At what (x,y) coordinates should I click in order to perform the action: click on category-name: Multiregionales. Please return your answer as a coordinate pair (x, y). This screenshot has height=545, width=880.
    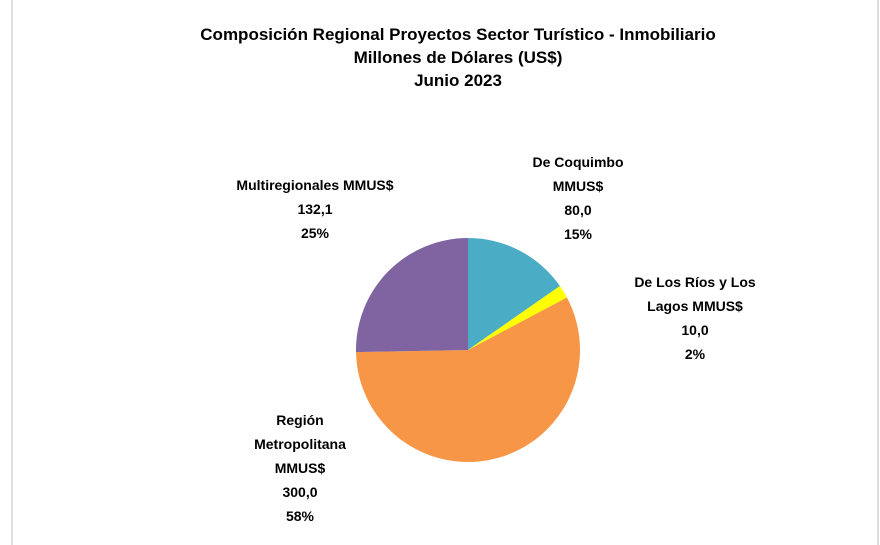
    Looking at the image, I should click on (288, 185).